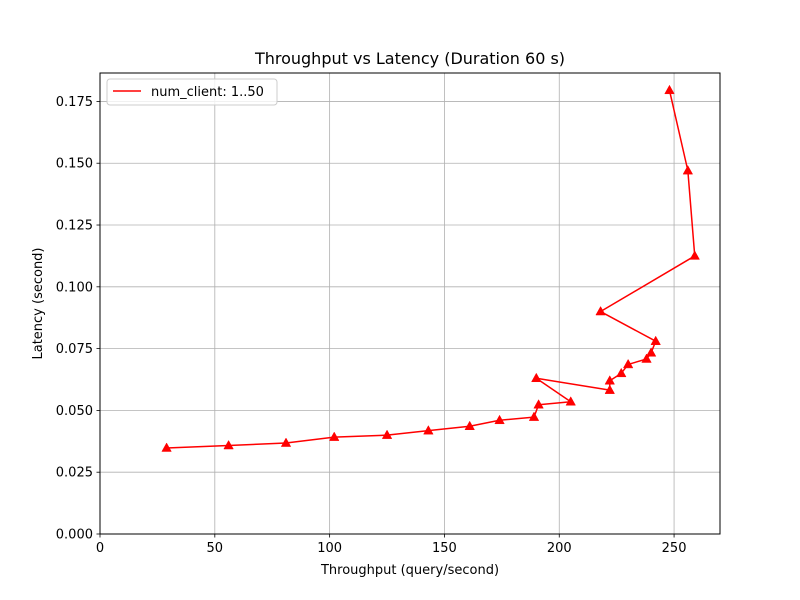 This screenshot has width=800, height=600. I want to click on y-tick-label: 0.050, so click(74, 411).